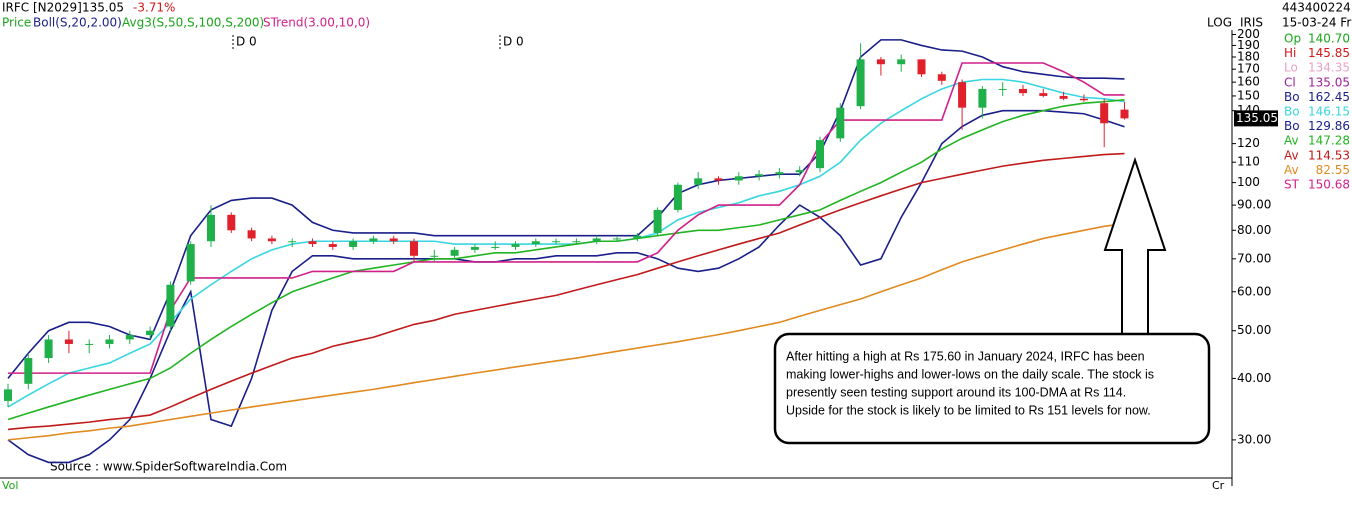  What do you see at coordinates (193, 23) in the screenshot?
I see `avg-label: Avg3(S,50,S,100,S,200)` at bounding box center [193, 23].